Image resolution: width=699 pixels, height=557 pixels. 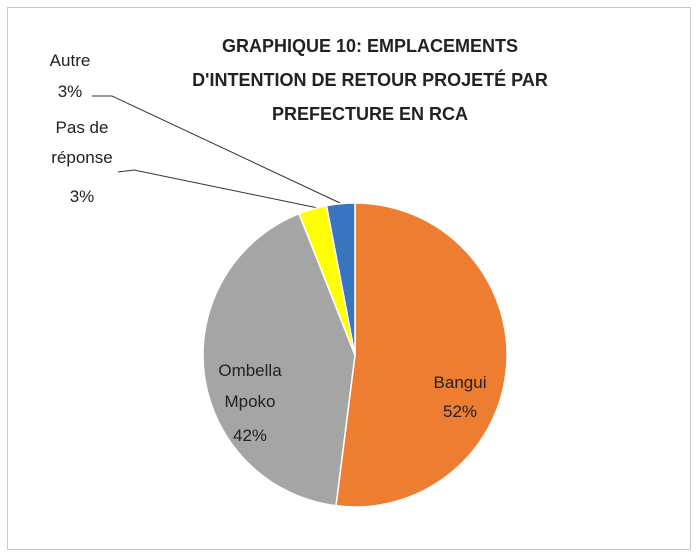 I want to click on chart-title: PREFECTURE EN RCA, so click(x=370, y=114).